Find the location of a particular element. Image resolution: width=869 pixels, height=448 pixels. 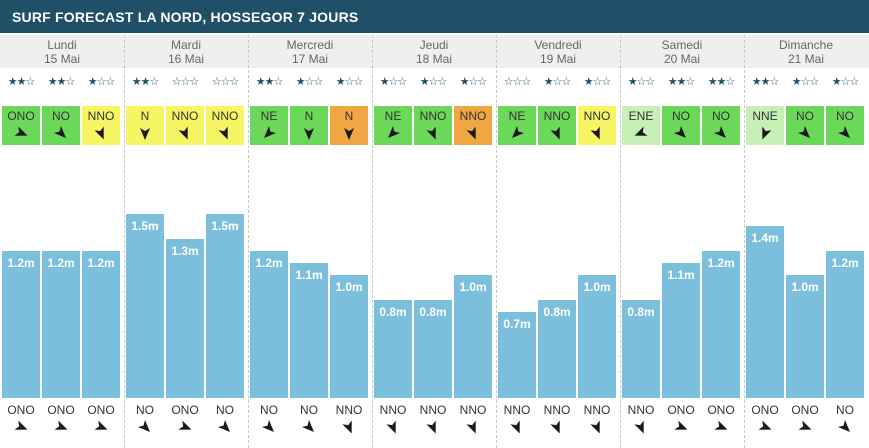

wind-box: ENE is located at coordinates (641, 125).